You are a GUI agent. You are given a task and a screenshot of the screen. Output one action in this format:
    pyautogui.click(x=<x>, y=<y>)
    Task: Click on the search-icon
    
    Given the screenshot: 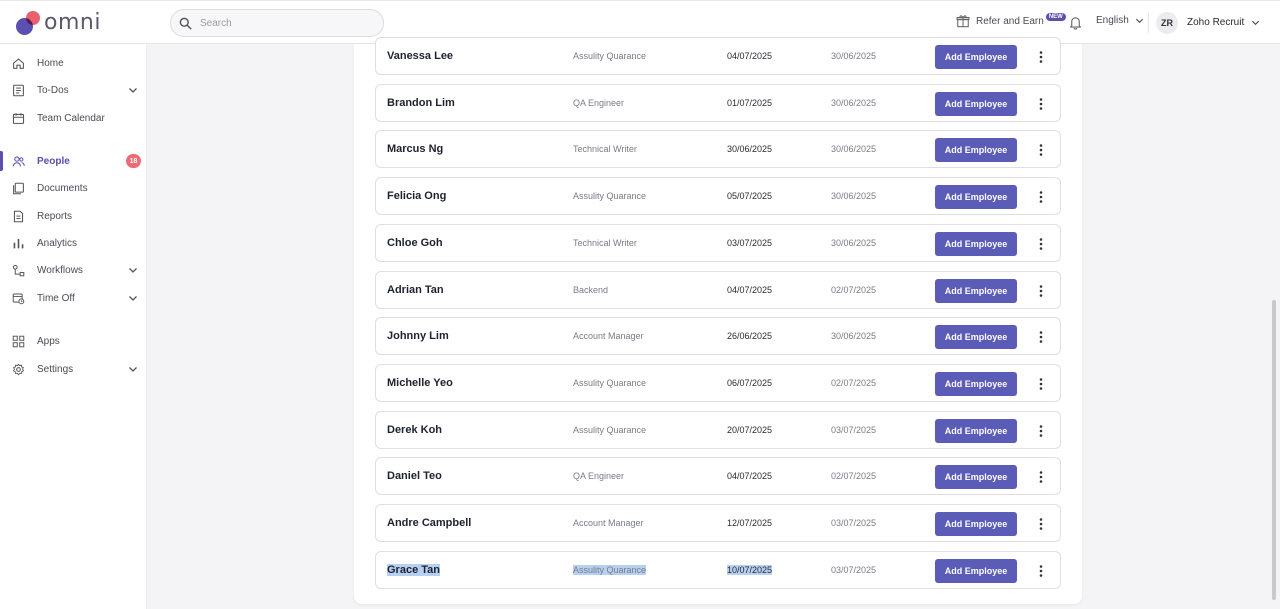 What is the action you would take?
    pyautogui.click(x=185, y=23)
    